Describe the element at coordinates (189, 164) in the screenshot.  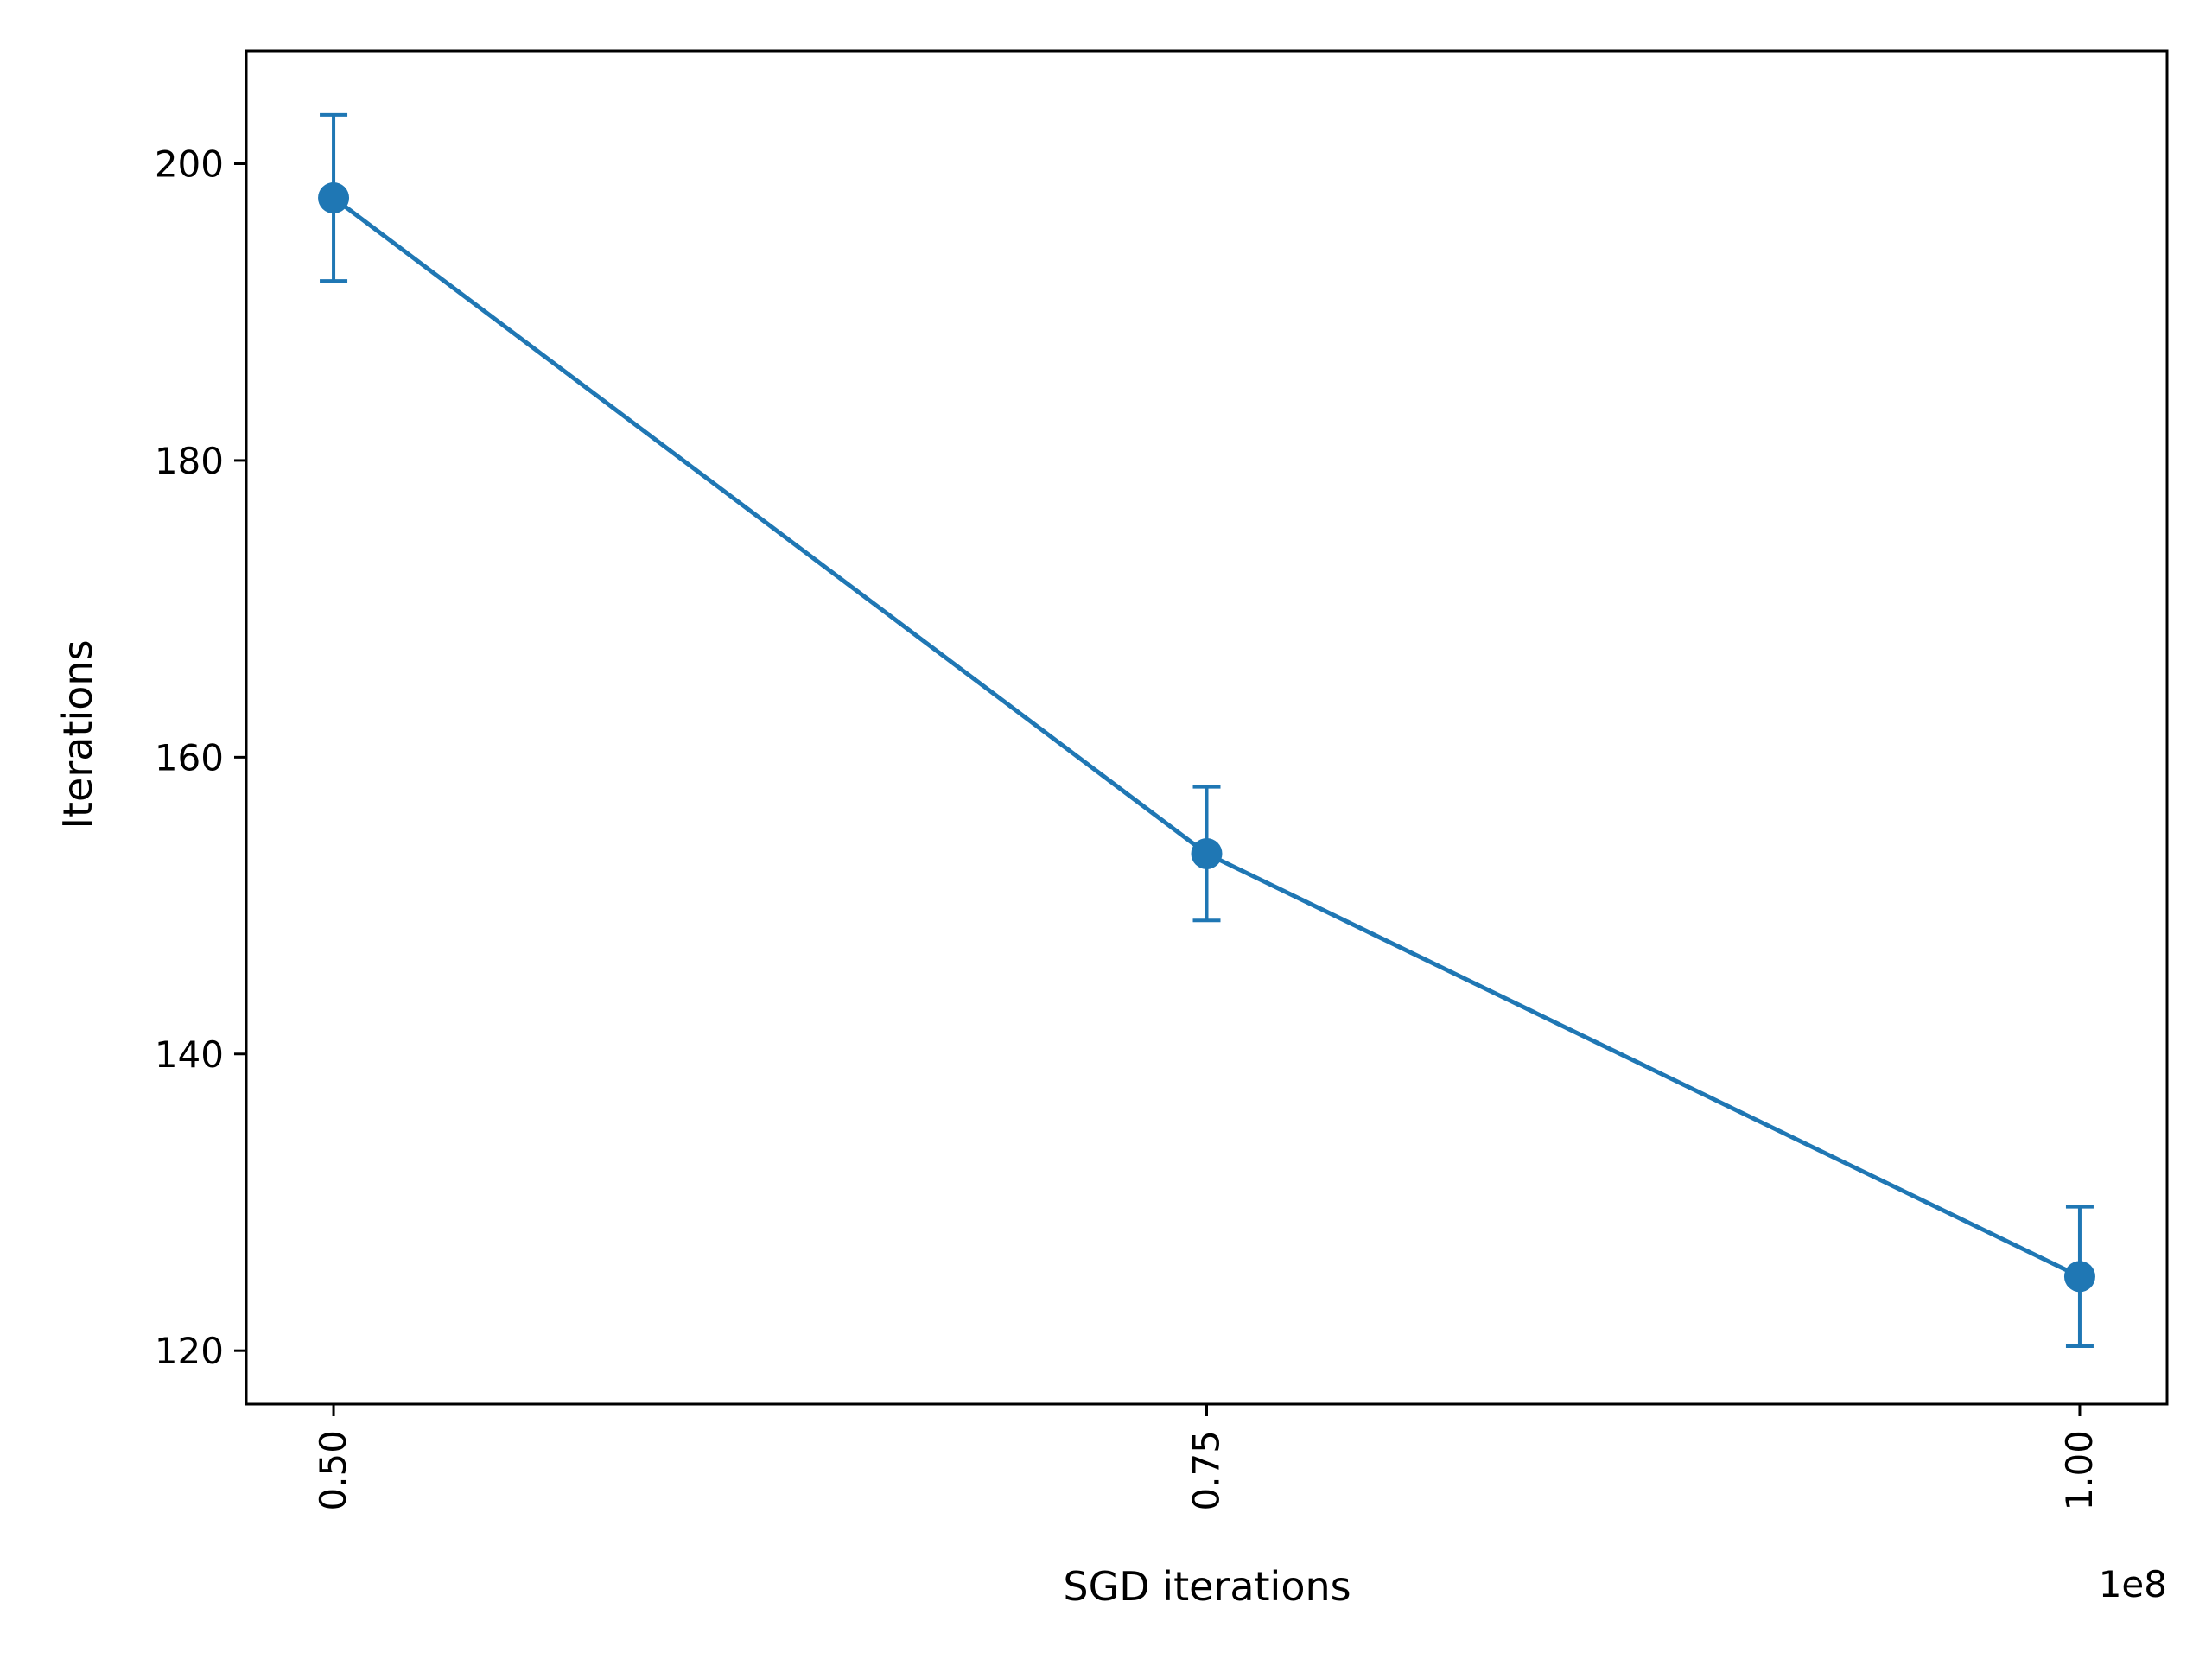
I see `y-tick-label: 200` at that location.